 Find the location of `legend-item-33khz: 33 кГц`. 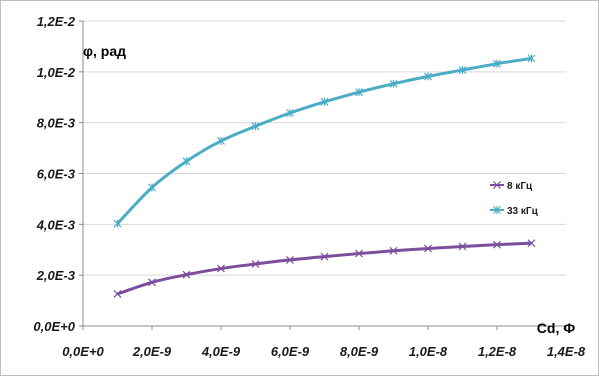

legend-item-33khz: 33 кГц is located at coordinates (514, 211).